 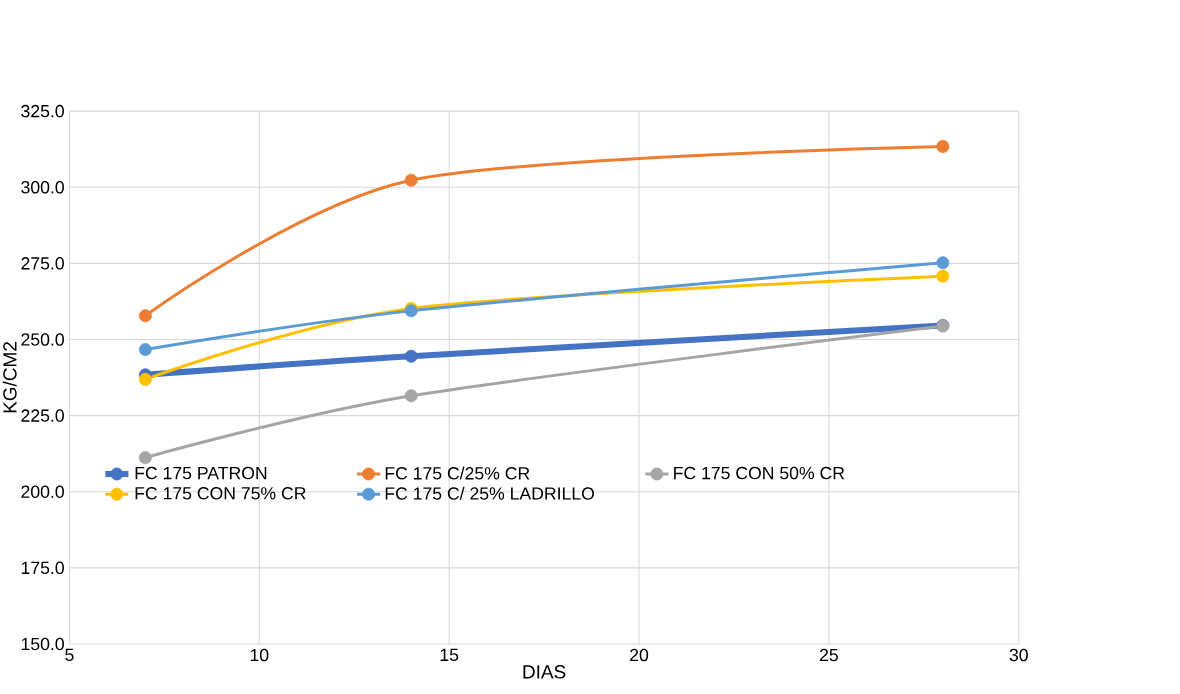 What do you see at coordinates (42, 263) in the screenshot?
I see `y-tick-label: 275.0` at bounding box center [42, 263].